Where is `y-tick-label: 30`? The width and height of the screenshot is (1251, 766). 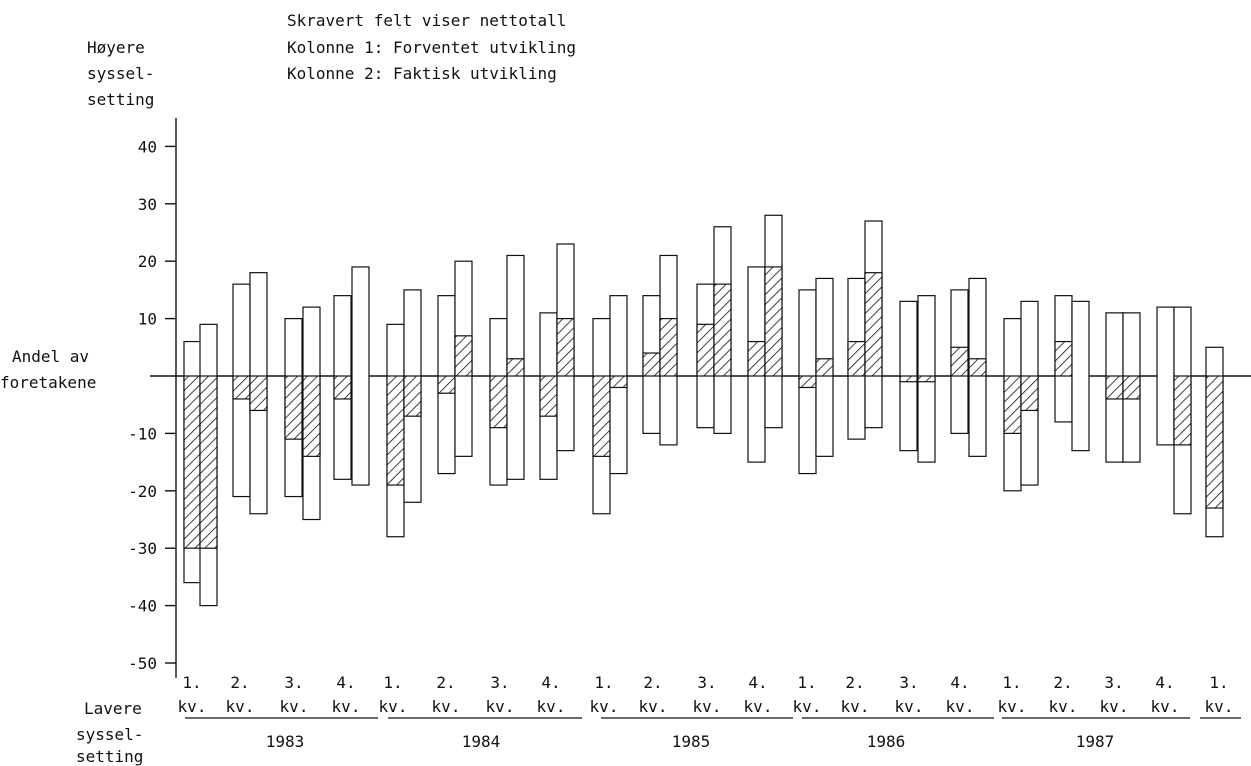 y-tick-label: 30 is located at coordinates (147, 204).